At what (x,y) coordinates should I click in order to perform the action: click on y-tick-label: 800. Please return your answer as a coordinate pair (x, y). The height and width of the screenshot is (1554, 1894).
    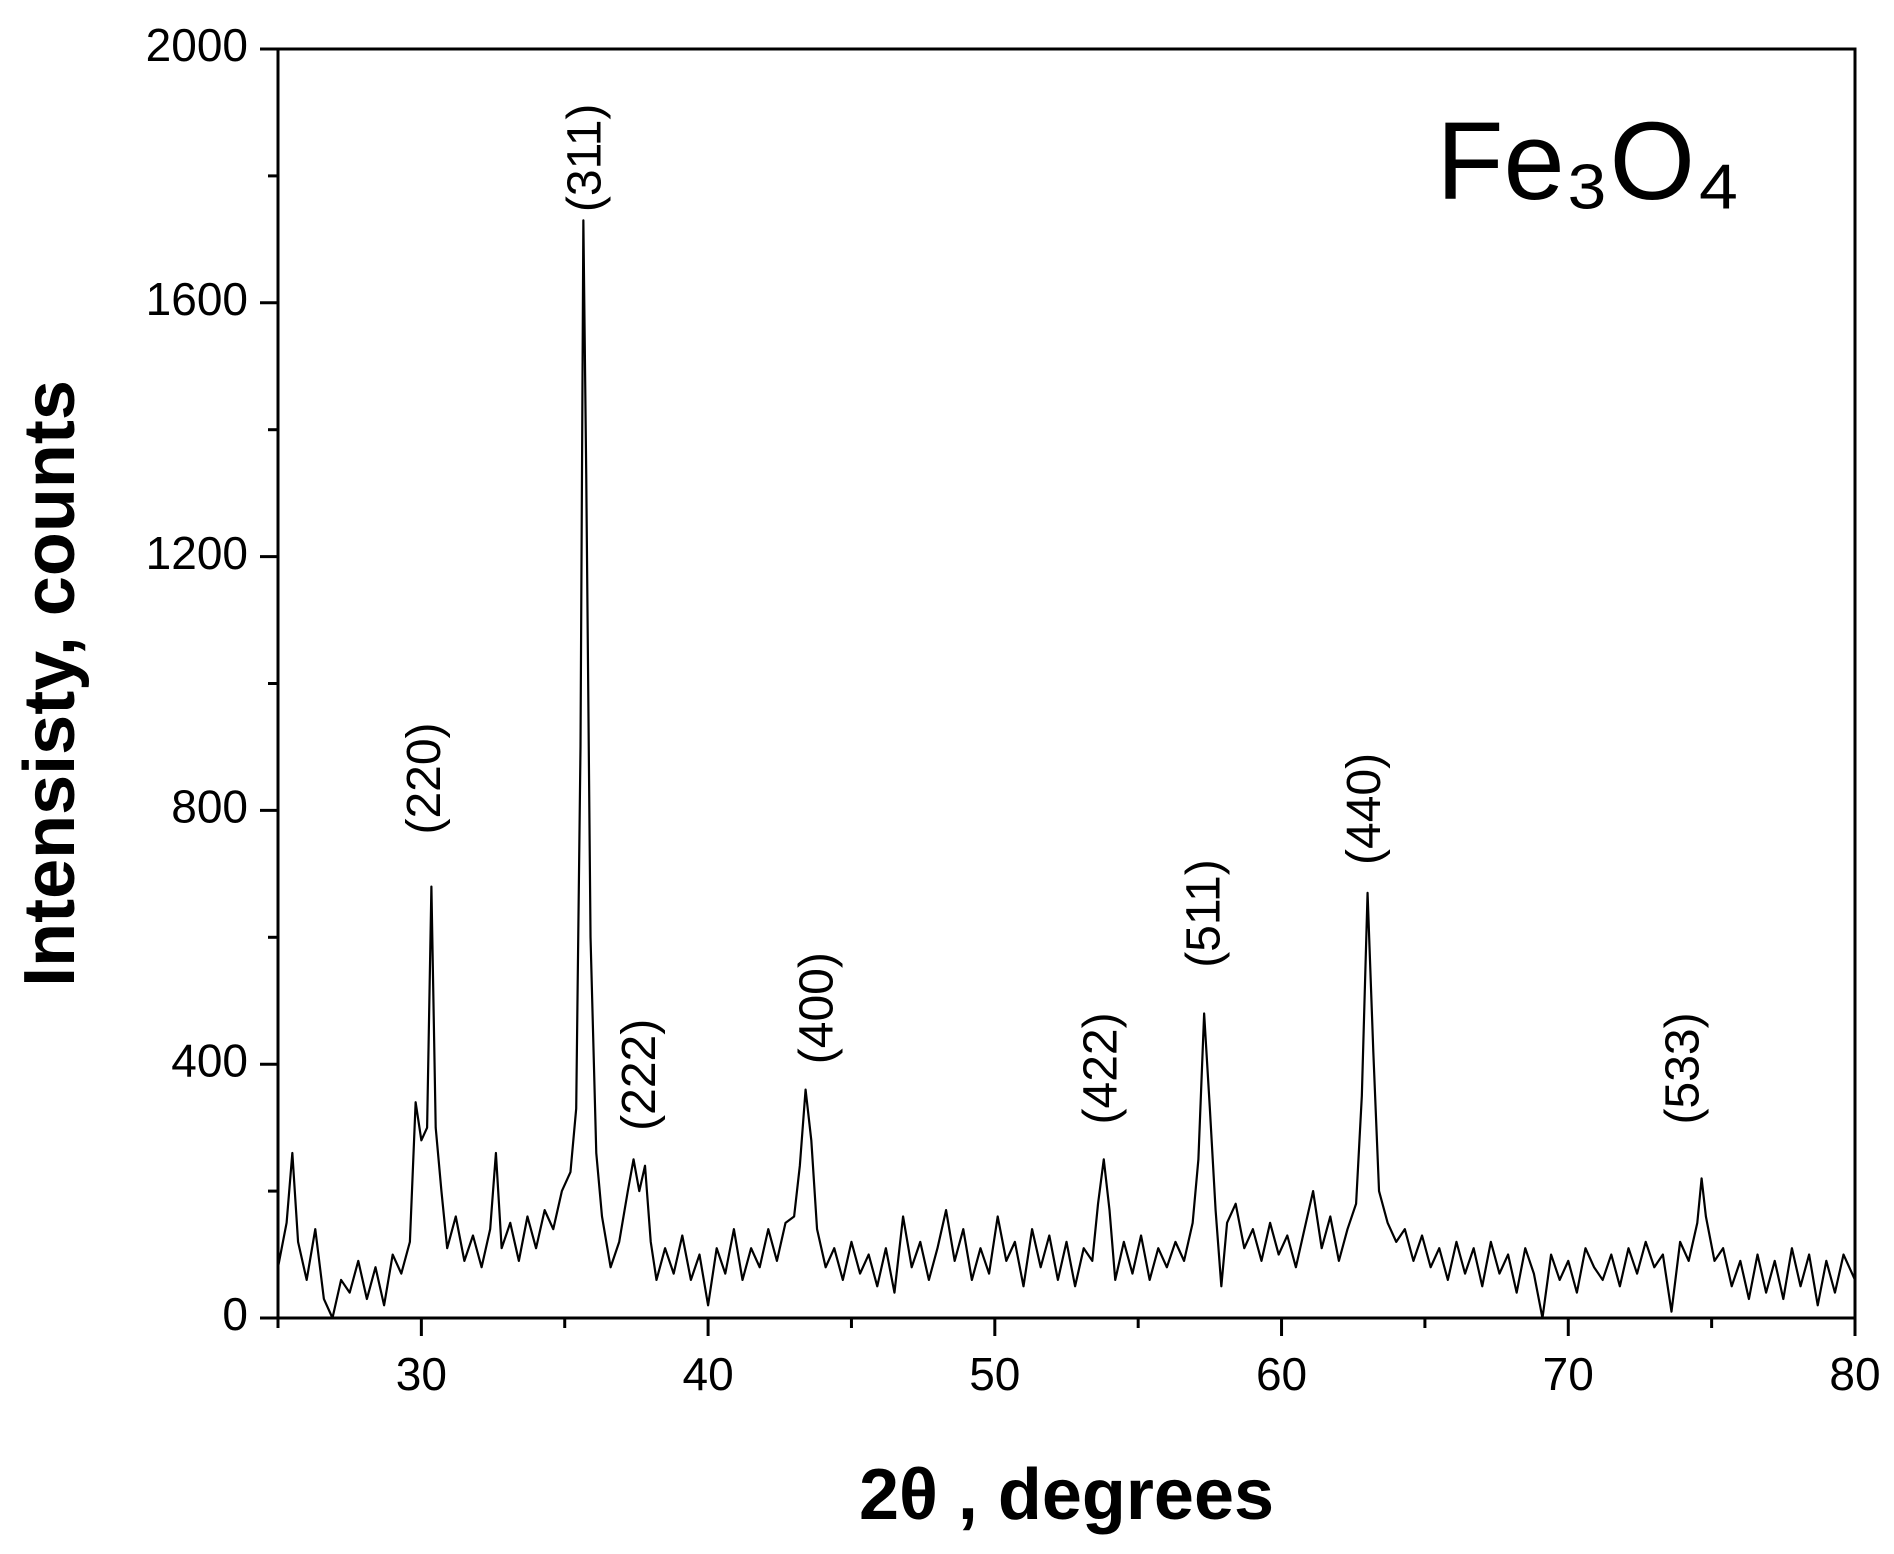
    Looking at the image, I should click on (209, 807).